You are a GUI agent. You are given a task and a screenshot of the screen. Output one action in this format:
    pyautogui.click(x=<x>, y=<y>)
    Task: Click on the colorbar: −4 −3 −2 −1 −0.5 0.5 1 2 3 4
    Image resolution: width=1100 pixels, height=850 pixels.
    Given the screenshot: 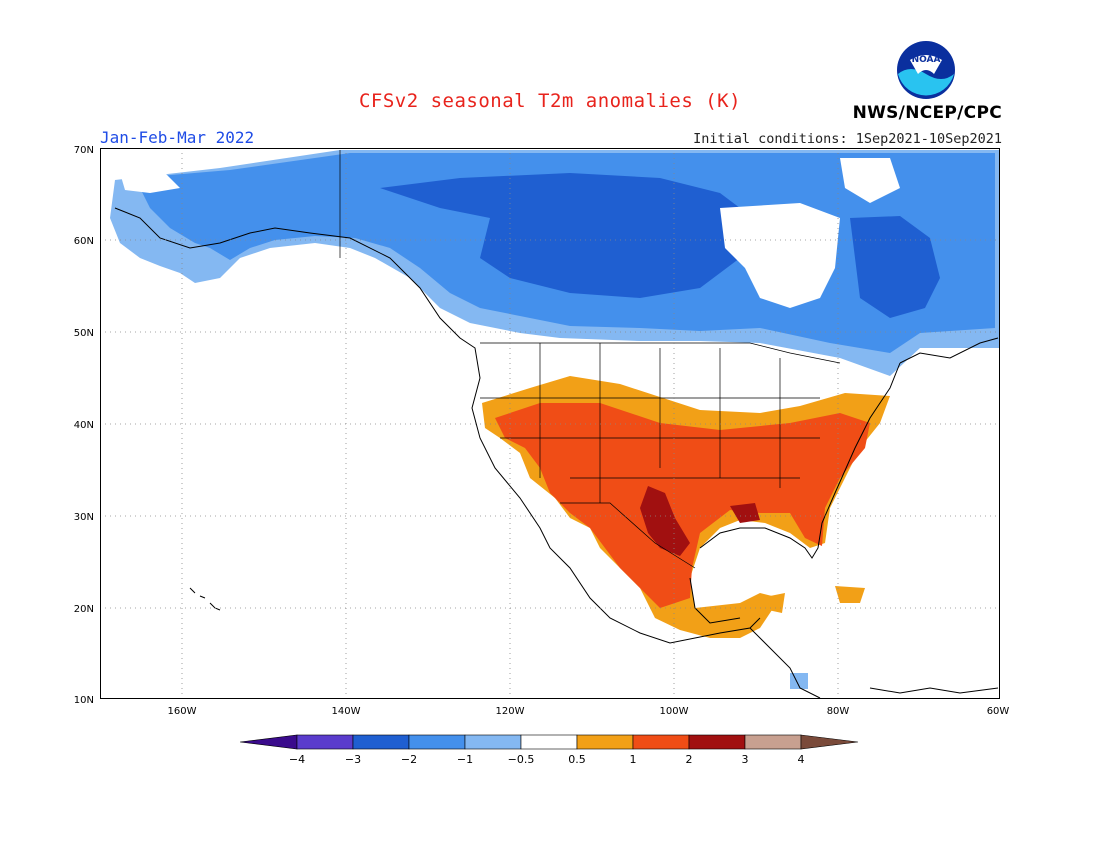 What is the action you would take?
    pyautogui.click(x=549, y=750)
    